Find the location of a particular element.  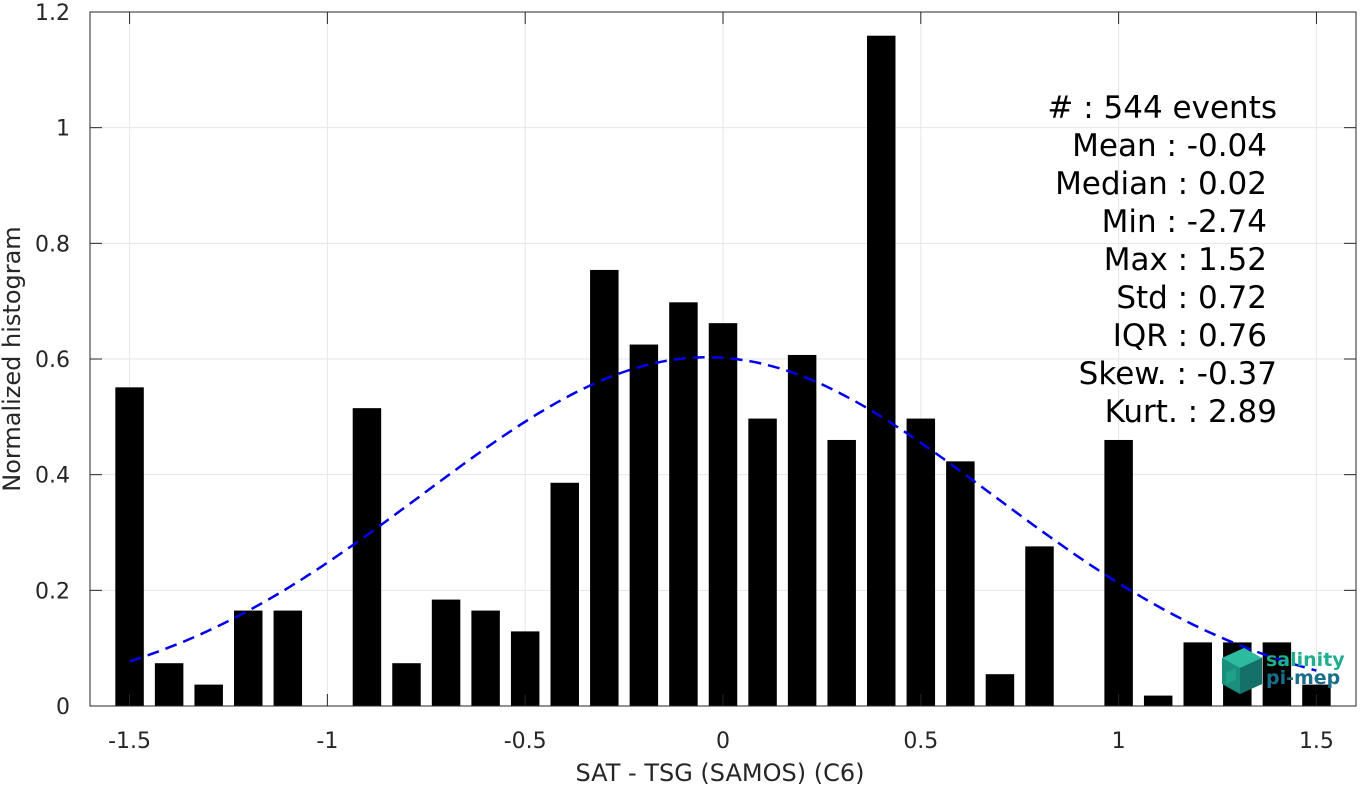

y-tick-label: 0.6 is located at coordinates (52, 360).